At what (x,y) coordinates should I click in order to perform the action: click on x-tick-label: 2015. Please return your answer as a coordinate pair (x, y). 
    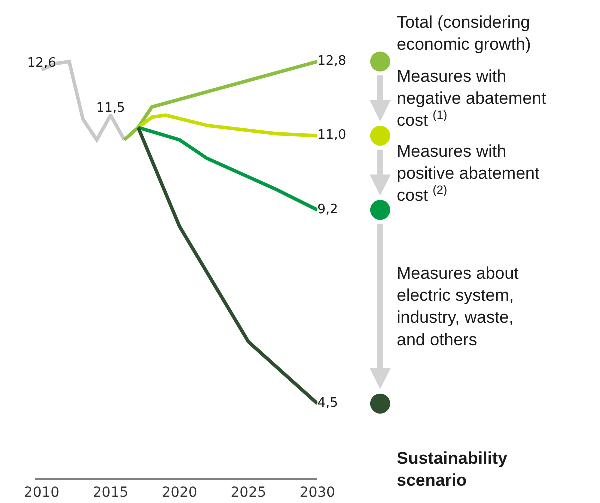
    Looking at the image, I should click on (110, 492).